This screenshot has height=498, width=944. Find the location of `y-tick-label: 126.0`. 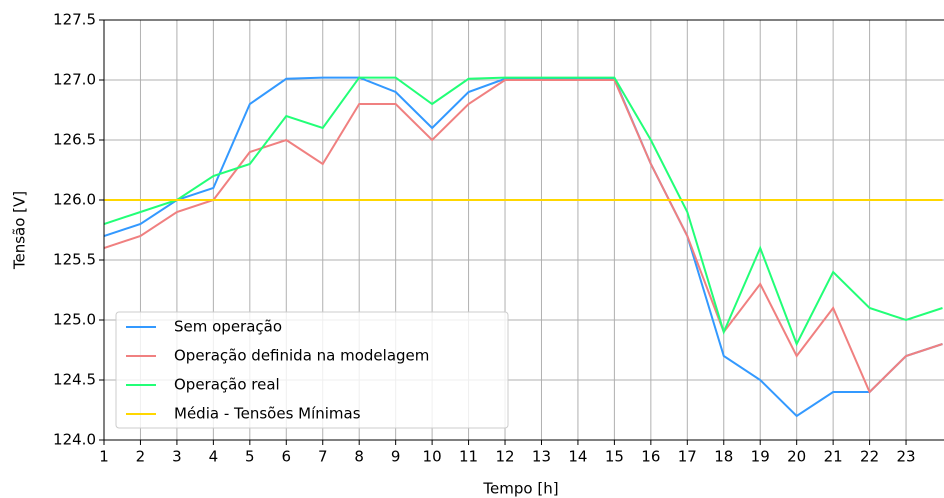

y-tick-label: 126.0 is located at coordinates (74, 200).